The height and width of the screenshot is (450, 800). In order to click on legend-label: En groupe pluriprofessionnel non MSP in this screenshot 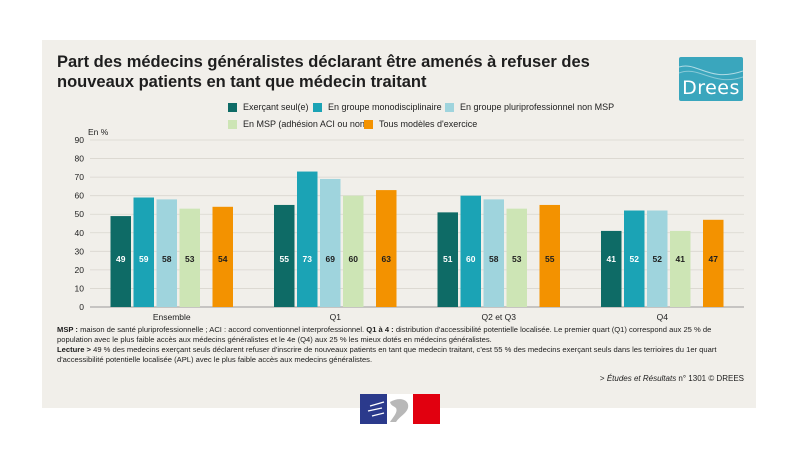, I will do `click(537, 107)`.